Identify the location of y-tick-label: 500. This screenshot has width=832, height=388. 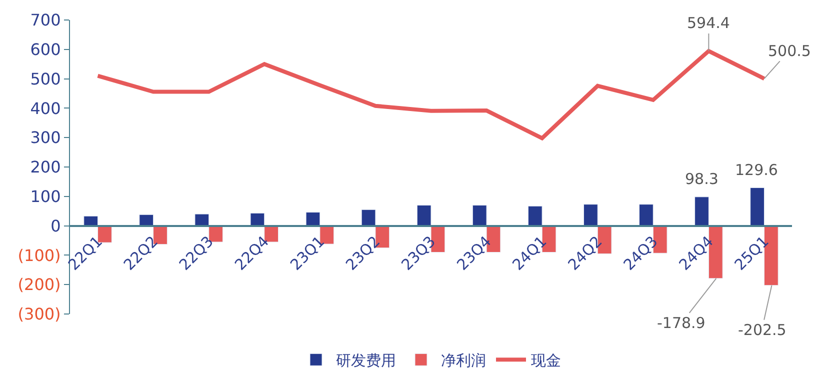
(45, 78).